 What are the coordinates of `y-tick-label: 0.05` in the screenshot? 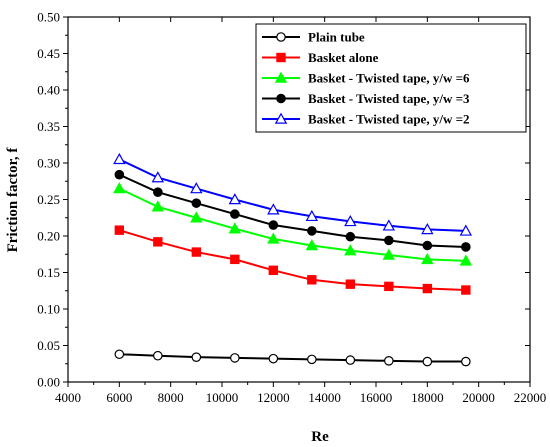 It's located at (48, 345).